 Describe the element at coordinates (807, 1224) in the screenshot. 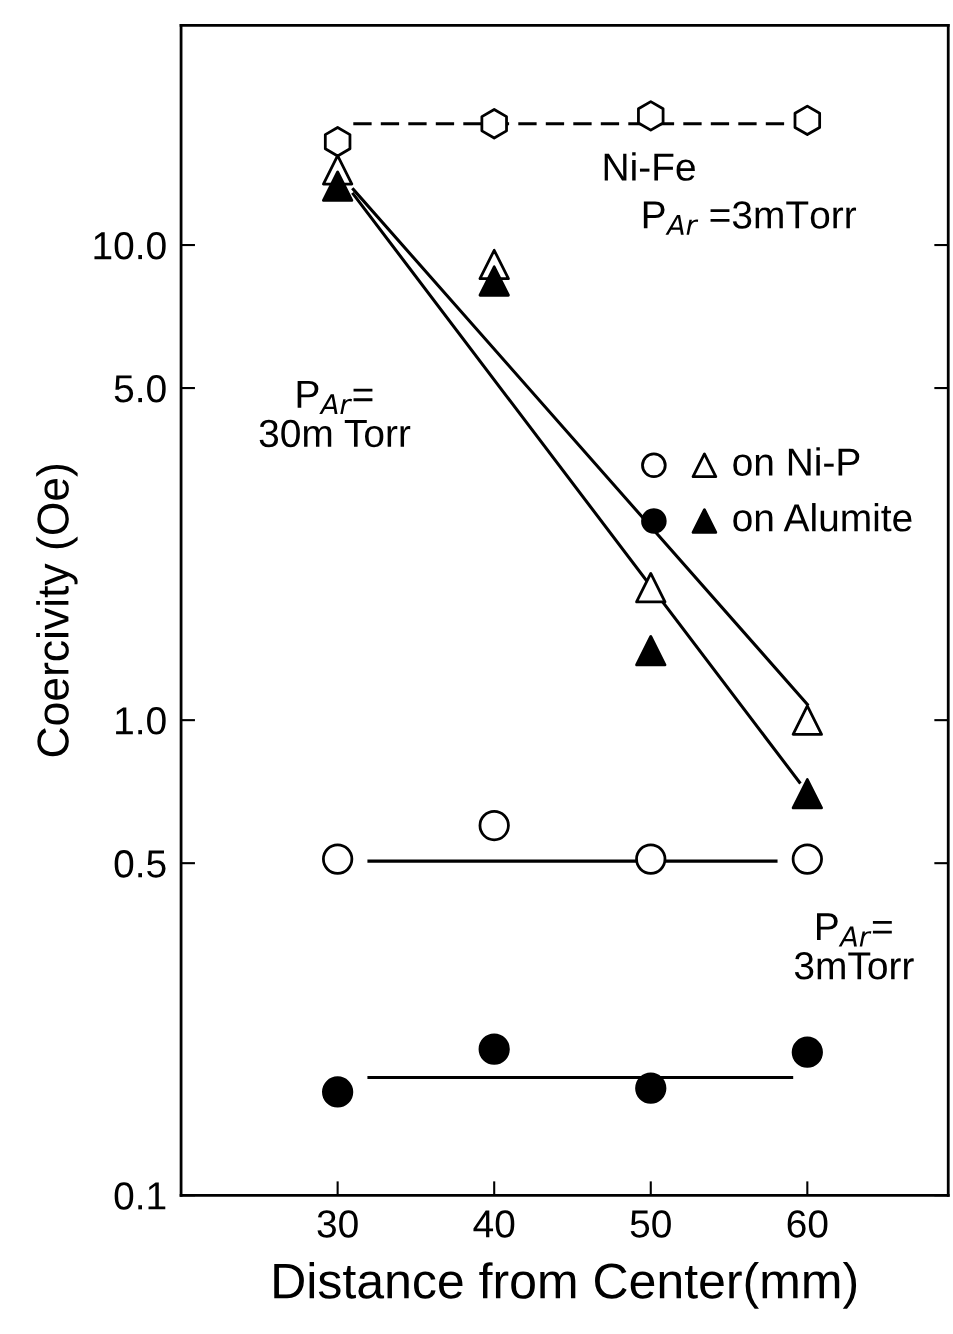

I see `x-tick-label: 60` at that location.